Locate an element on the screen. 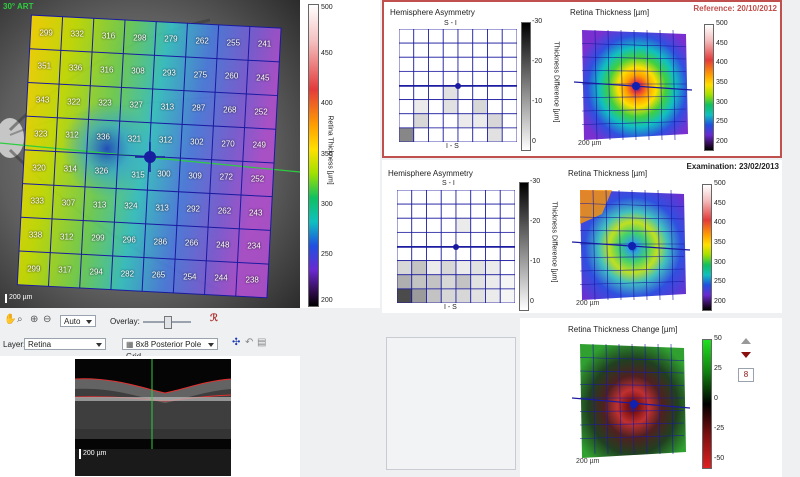 This screenshot has height=477, width=800. scale-tick-label: -50 is located at coordinates (719, 458).